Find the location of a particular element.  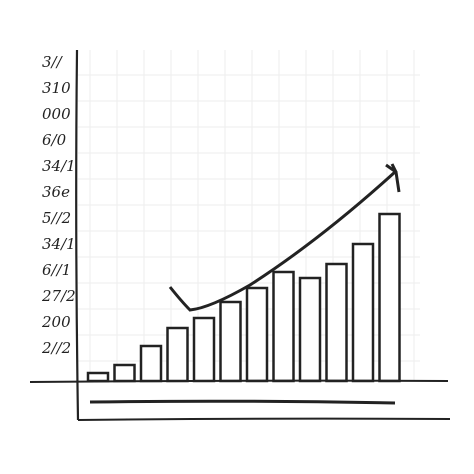

y-label: 2//2 is located at coordinates (56, 348).